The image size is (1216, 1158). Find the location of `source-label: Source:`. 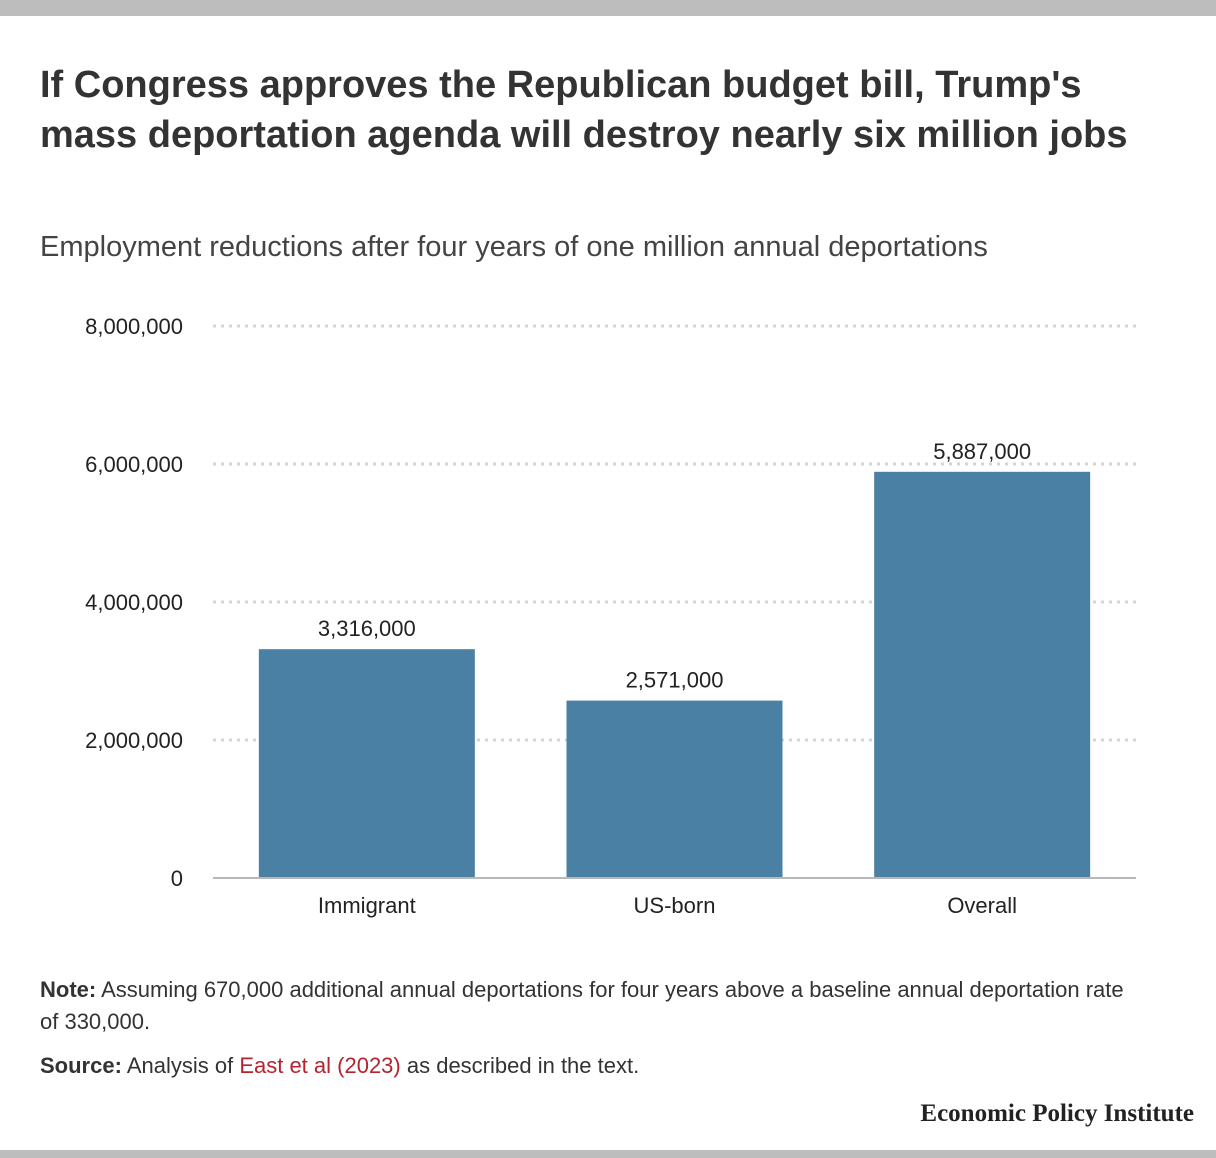

source-label: Source: is located at coordinates (81, 1065).